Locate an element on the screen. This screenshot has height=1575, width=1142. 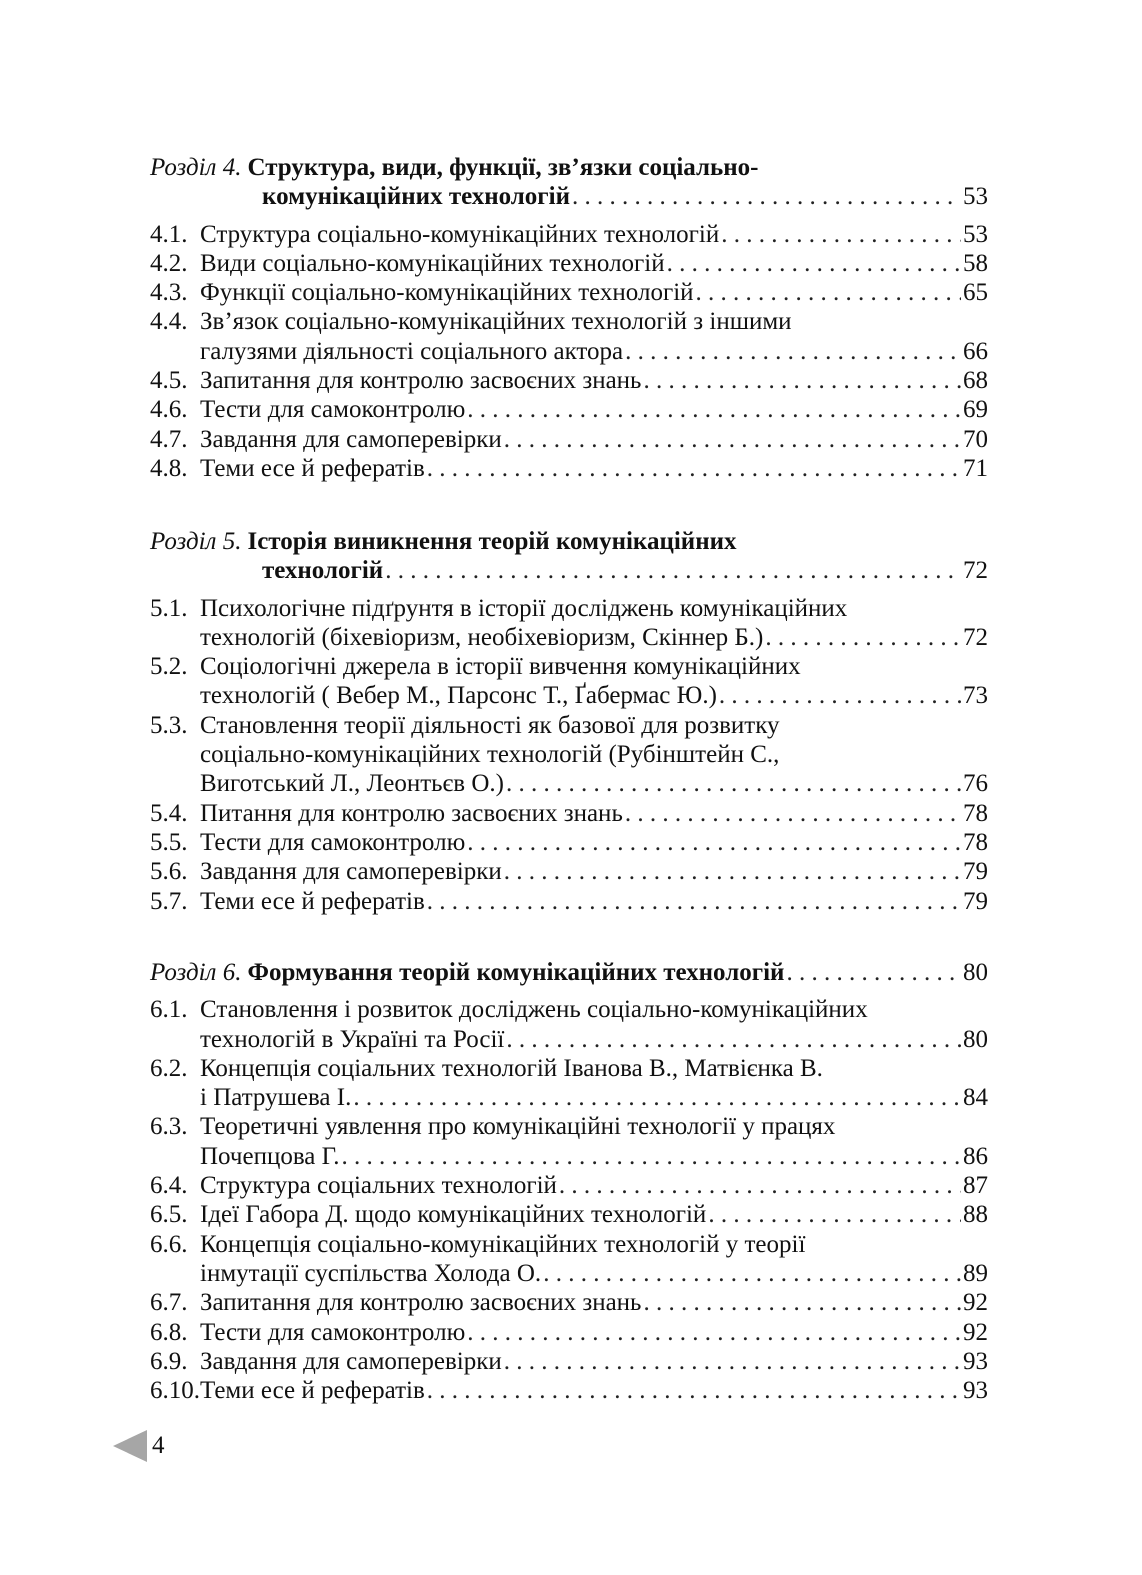
page-marker-triangle-icon is located at coordinates (130, 1446).